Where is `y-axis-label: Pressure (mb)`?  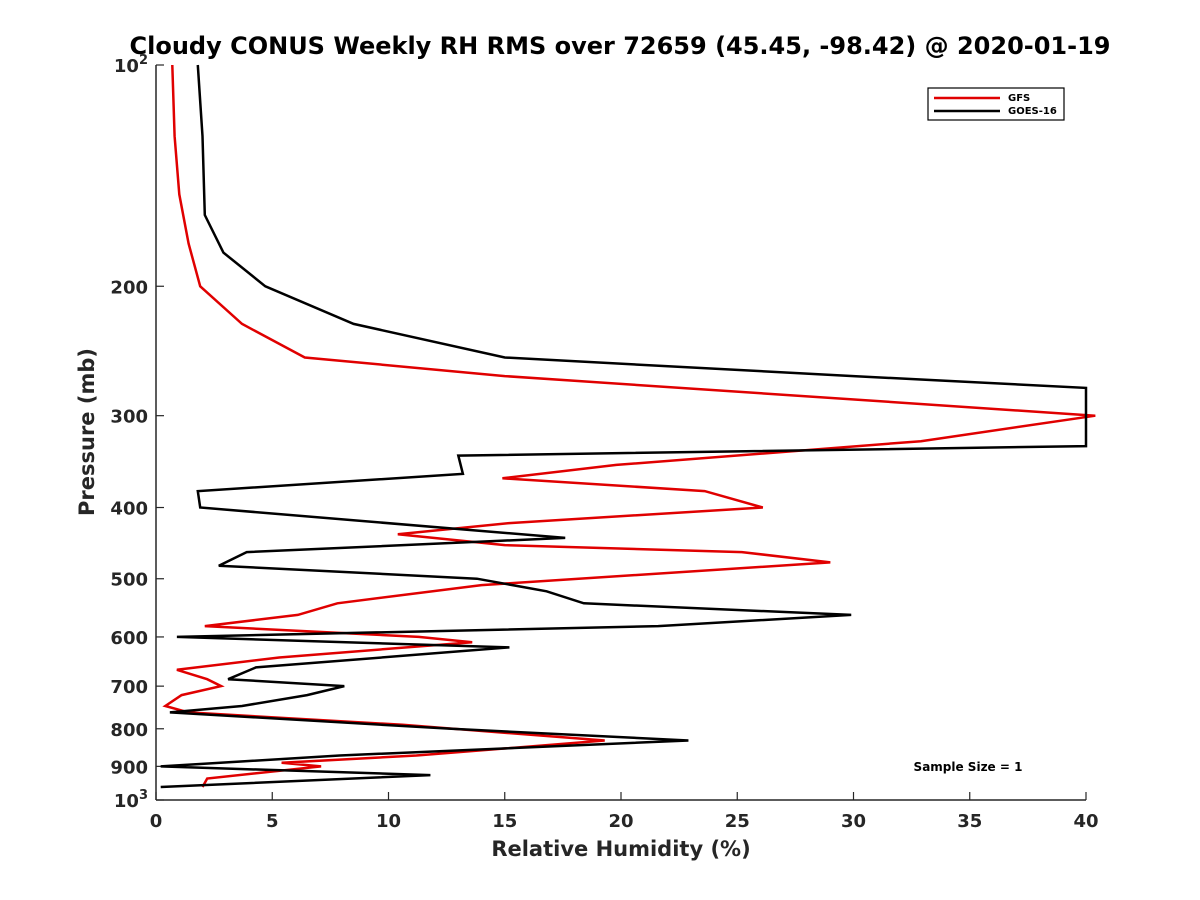
y-axis-label: Pressure (mb) is located at coordinates (87, 432).